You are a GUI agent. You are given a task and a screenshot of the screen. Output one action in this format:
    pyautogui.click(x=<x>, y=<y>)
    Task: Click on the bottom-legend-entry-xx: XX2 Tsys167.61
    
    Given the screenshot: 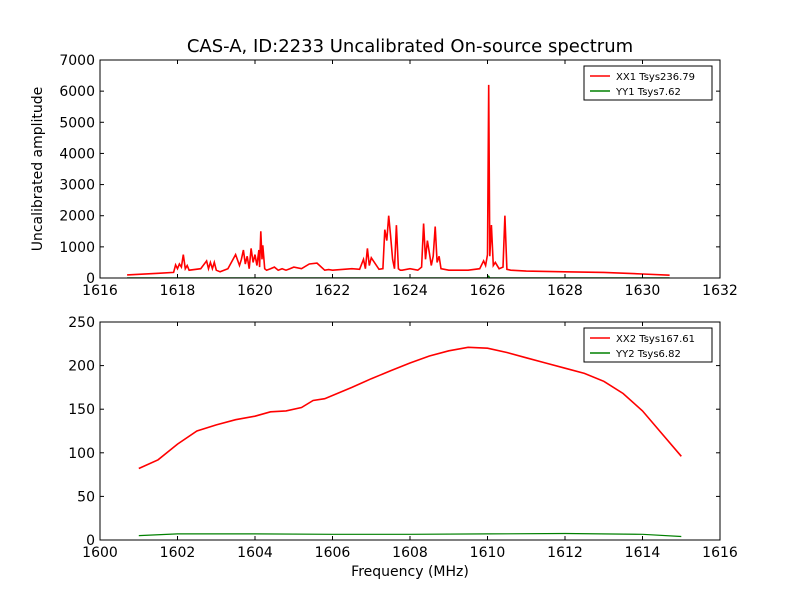 What is the action you would take?
    pyautogui.click(x=655, y=339)
    